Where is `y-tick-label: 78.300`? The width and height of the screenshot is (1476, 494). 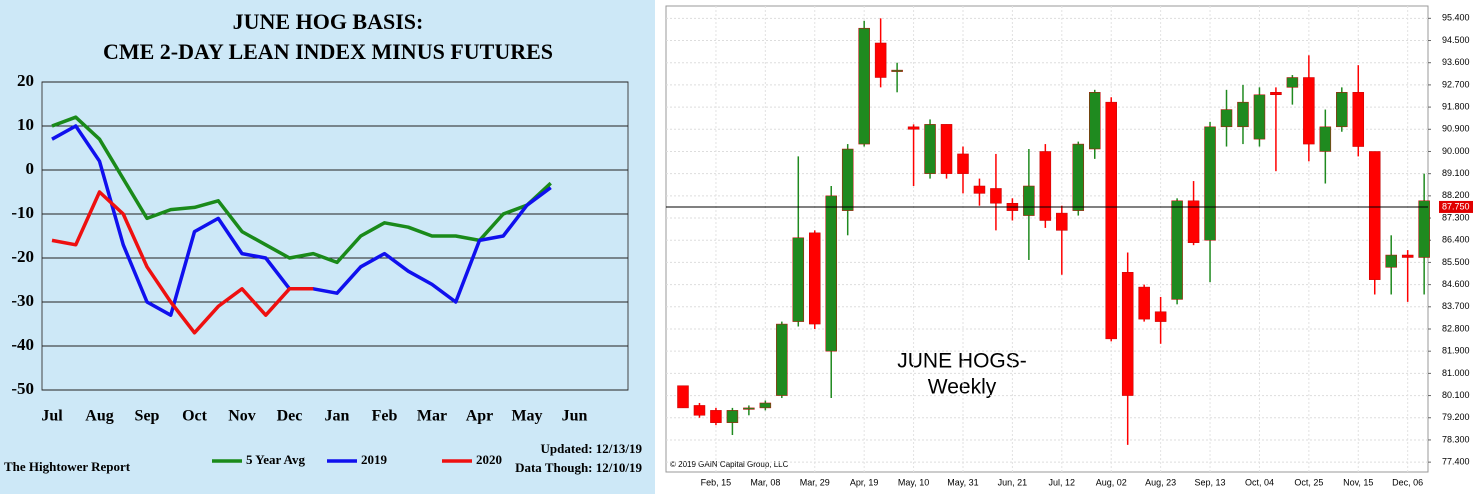
y-tick-label: 78.300 is located at coordinates (1456, 439).